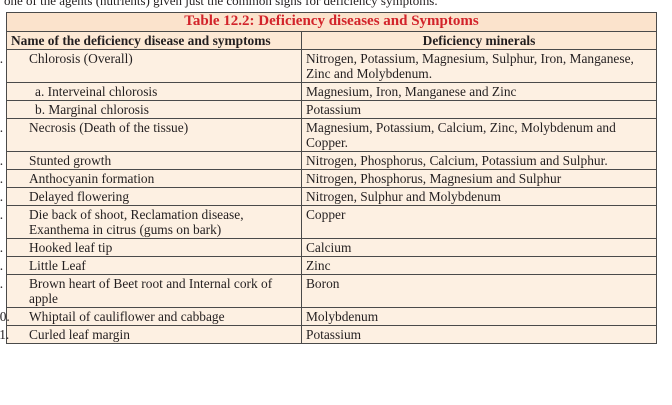 The height and width of the screenshot is (405, 672). What do you see at coordinates (71, 247) in the screenshot?
I see `disease-name: Hooked leaf tip` at bounding box center [71, 247].